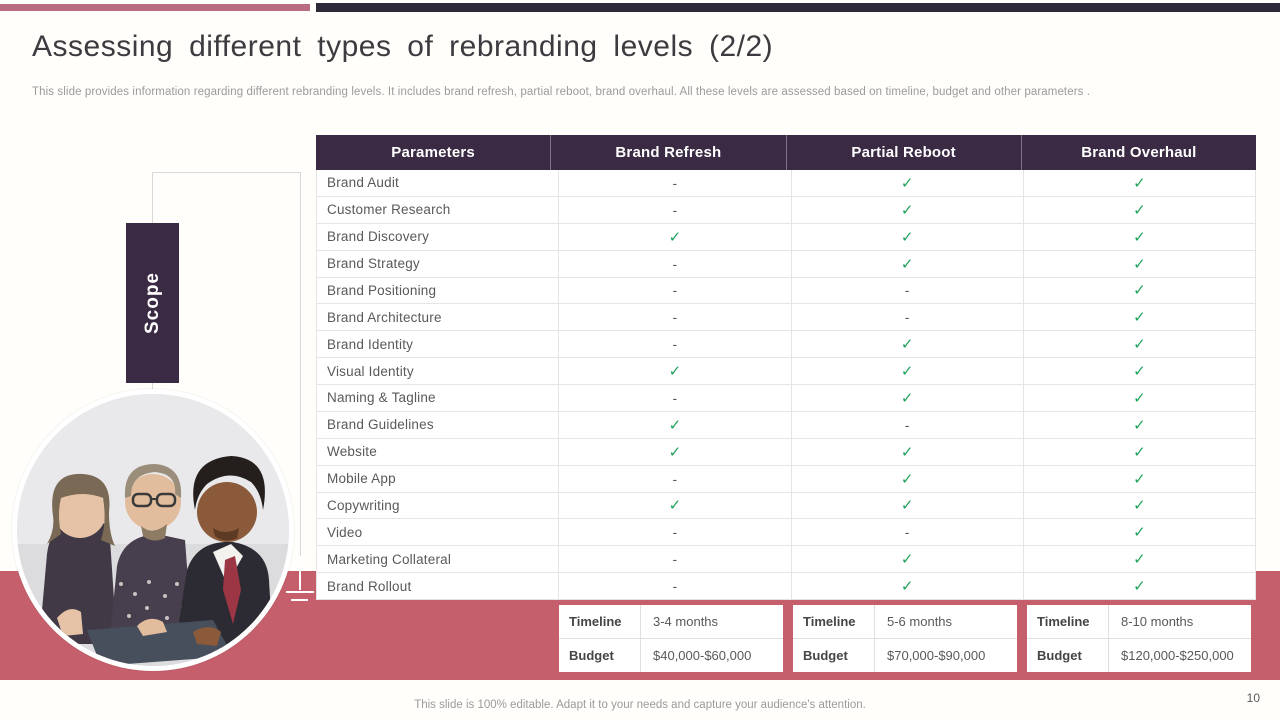  What do you see at coordinates (384, 317) in the screenshot?
I see `parameter-cell: Brand Architecture` at bounding box center [384, 317].